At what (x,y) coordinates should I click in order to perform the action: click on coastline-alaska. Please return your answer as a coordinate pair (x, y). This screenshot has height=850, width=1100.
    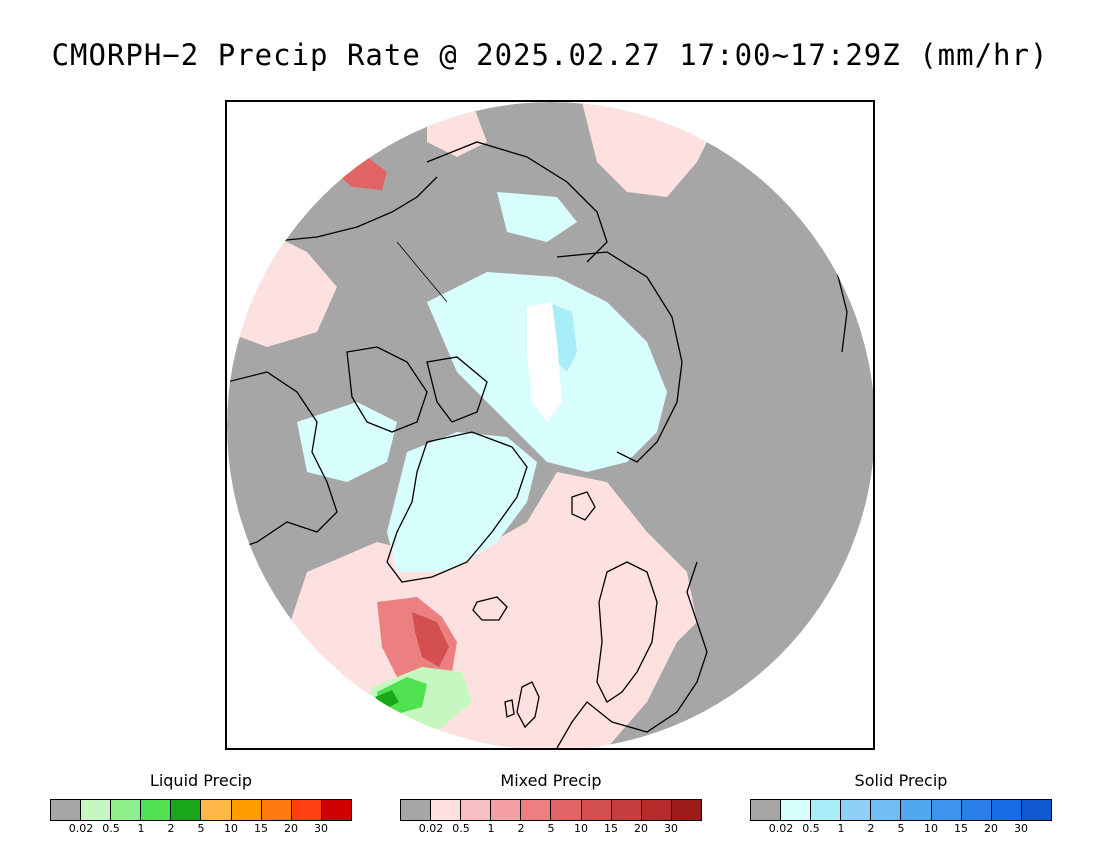
    Looking at the image, I should click on (352, 209).